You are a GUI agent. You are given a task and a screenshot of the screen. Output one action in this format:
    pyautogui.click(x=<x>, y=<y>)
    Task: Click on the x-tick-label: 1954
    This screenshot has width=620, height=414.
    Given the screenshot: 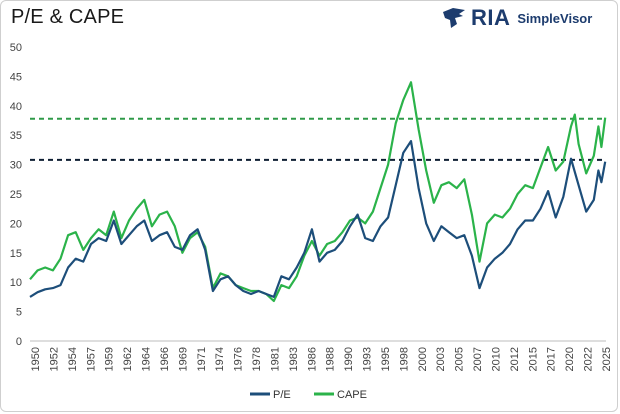 What is the action you would take?
    pyautogui.click(x=73, y=359)
    